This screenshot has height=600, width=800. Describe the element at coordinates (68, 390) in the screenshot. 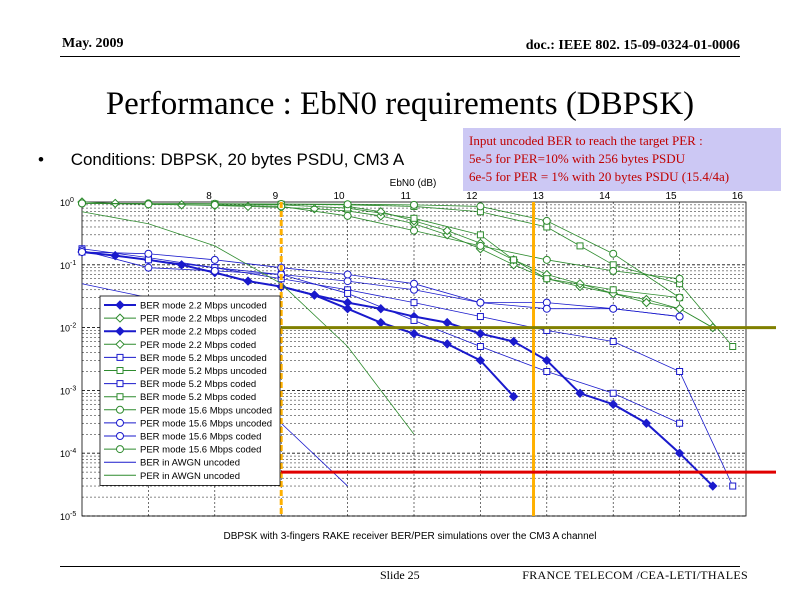

I see `y-tick-label: 10⁻³` at that location.